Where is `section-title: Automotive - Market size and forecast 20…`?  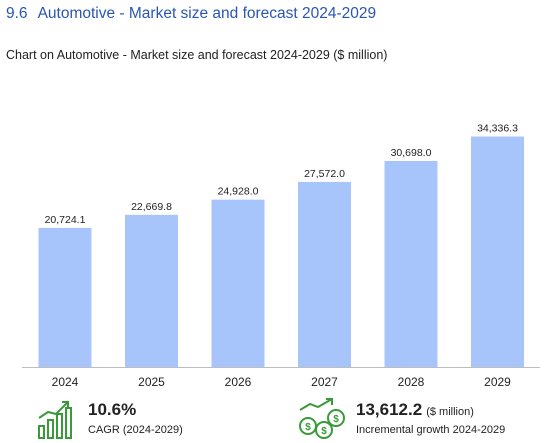
section-title: Automotive - Market size and forecast 20… is located at coordinates (207, 13).